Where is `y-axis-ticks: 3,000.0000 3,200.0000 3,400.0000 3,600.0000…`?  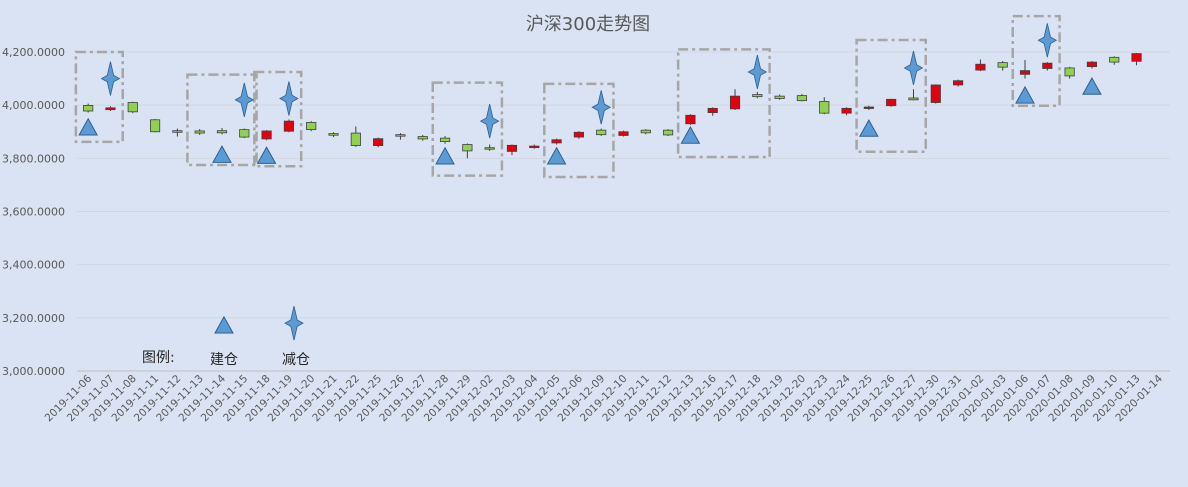
y-axis-ticks: 3,000.0000 3,200.0000 3,400.0000 3,600.0000… is located at coordinates (33, 212).